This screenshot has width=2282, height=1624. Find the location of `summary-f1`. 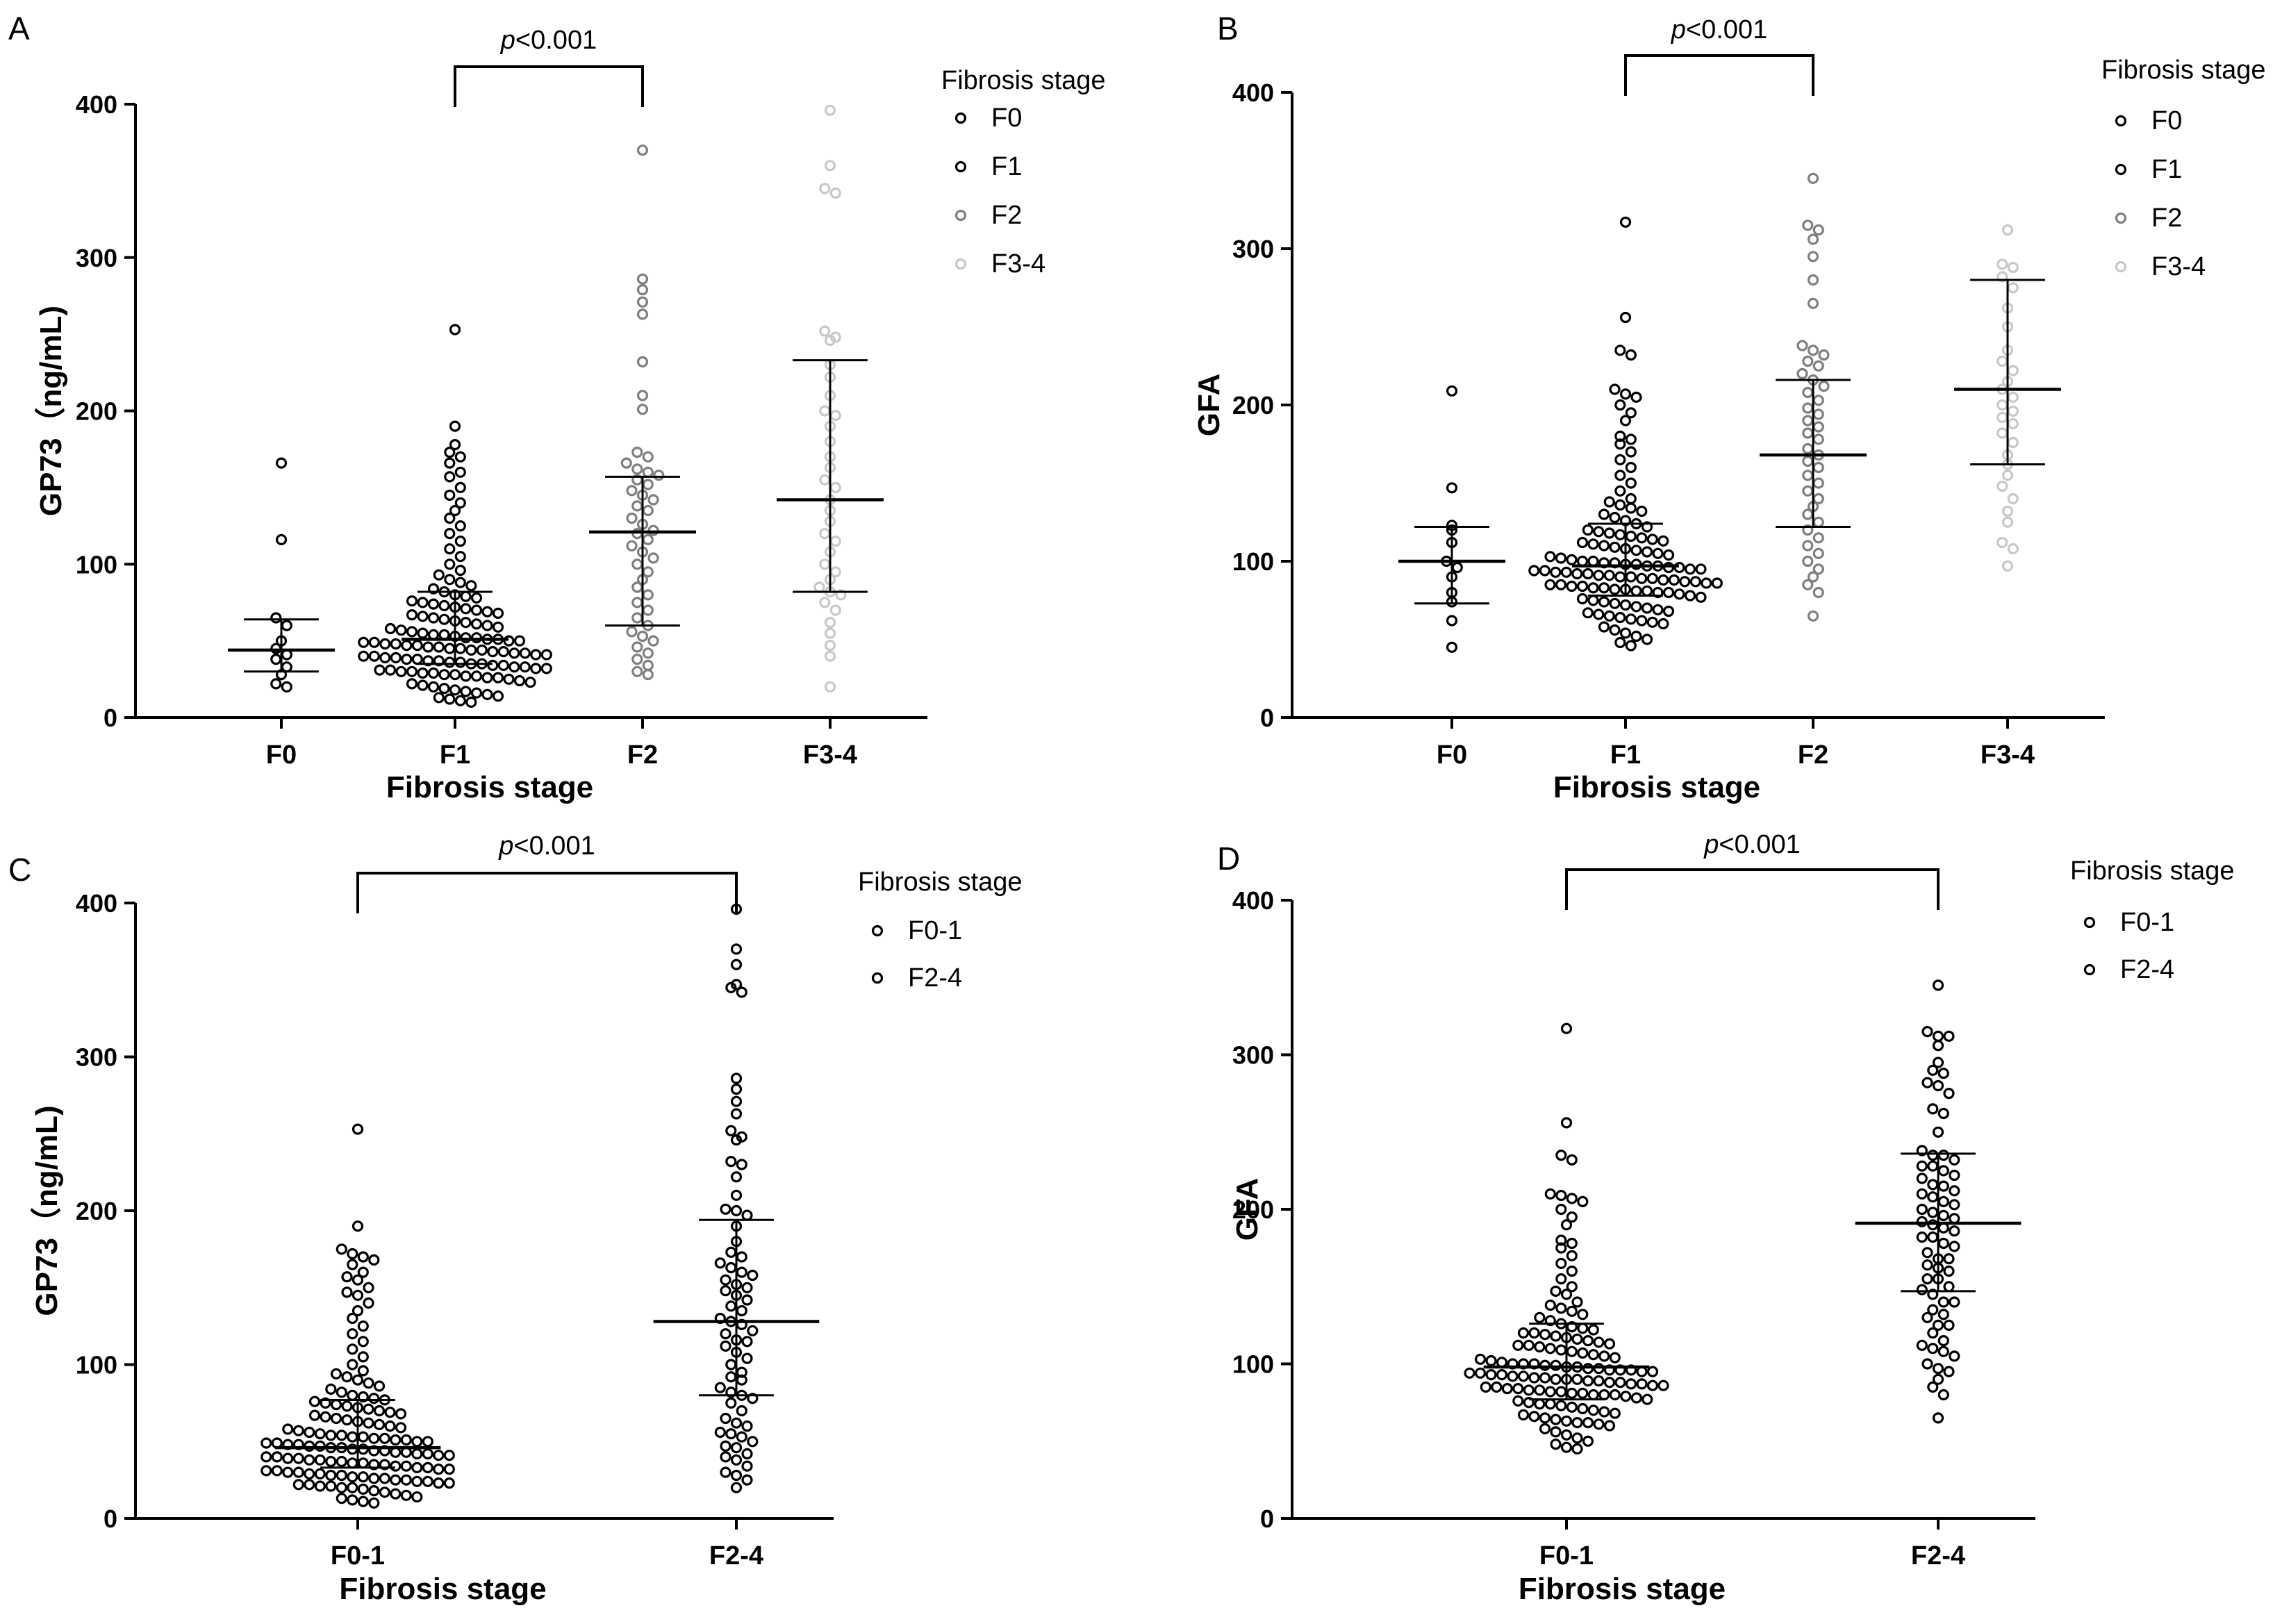

summary-f1 is located at coordinates (455, 628).